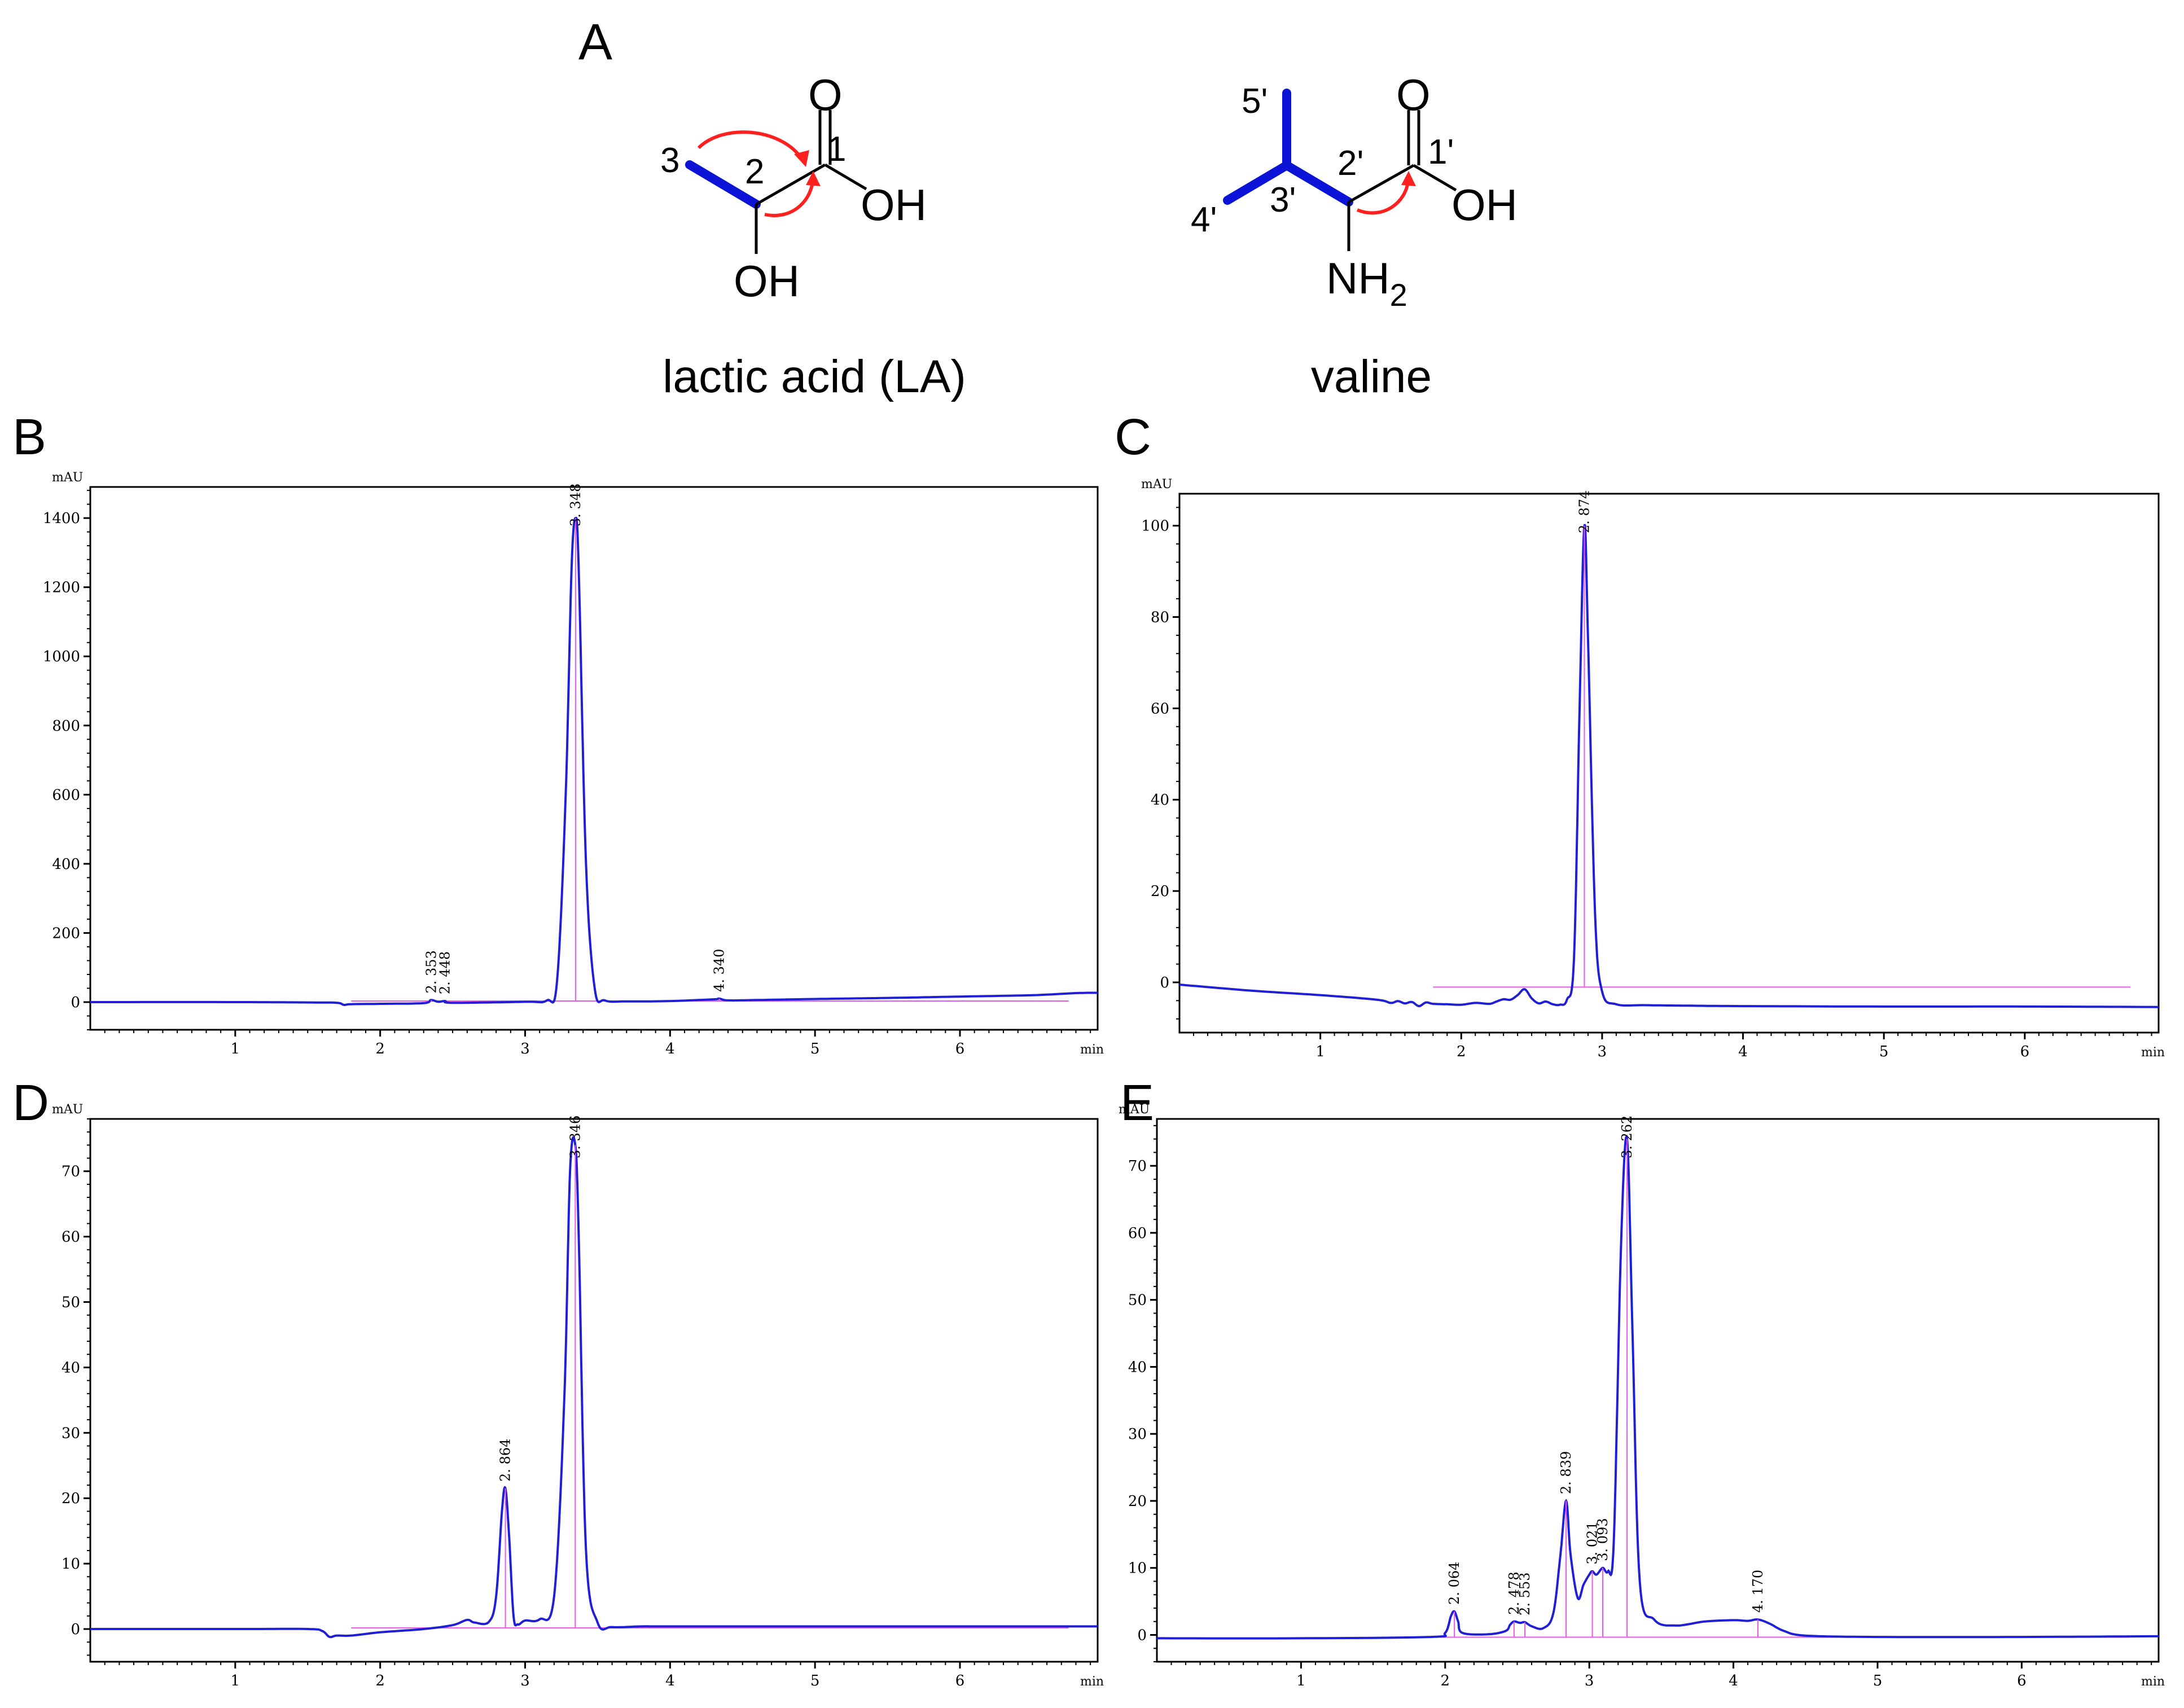 This screenshot has height=1708, width=2184. I want to click on peak-label: 4. 170, so click(1758, 1591).